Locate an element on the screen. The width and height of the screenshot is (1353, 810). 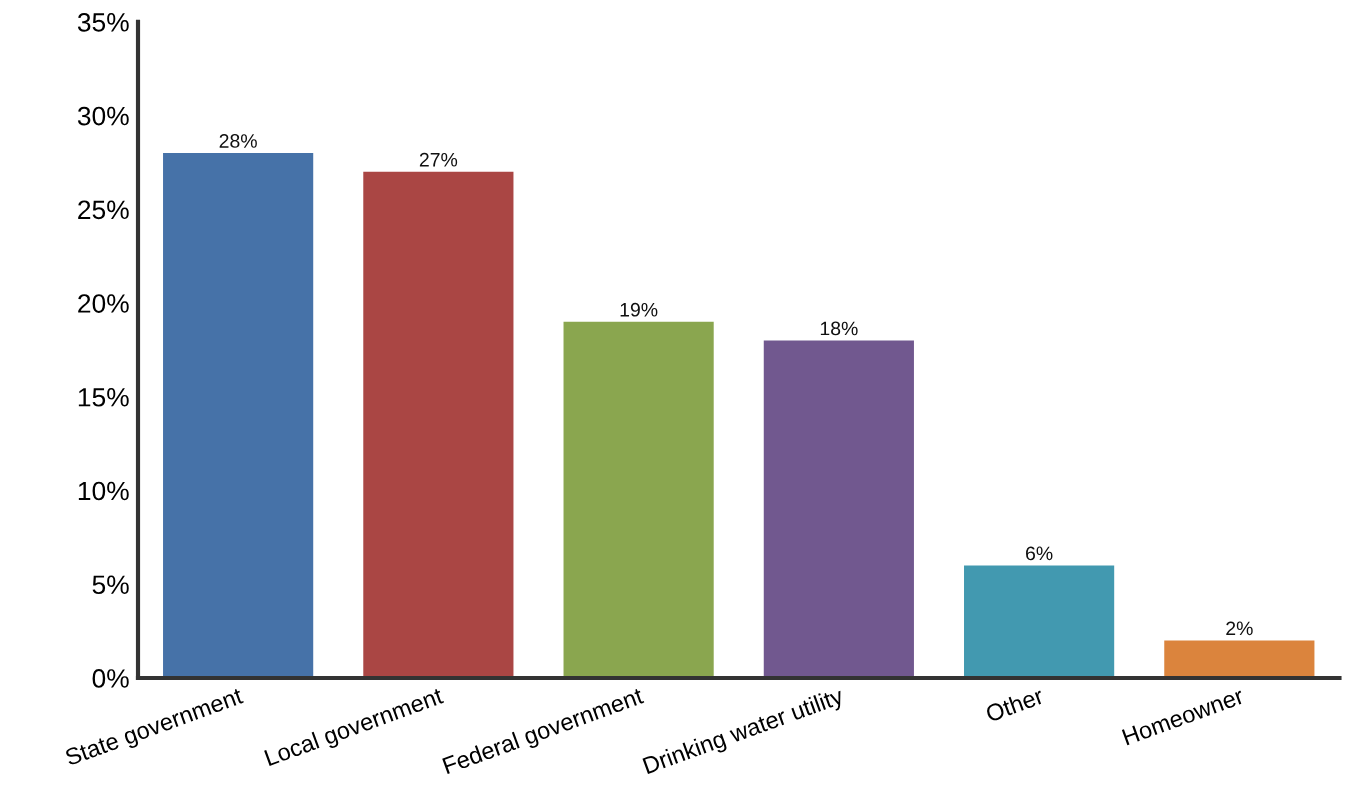
y-tick-label: 35% is located at coordinates (103, 22).